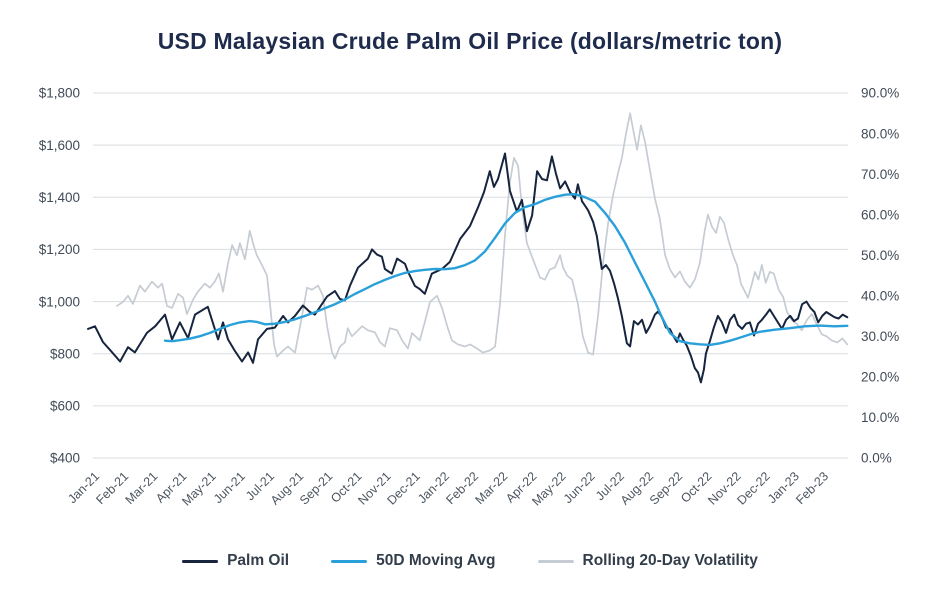 This screenshot has width=940, height=600. I want to click on legend-item-palm-oil: Palm Oil, so click(235, 561).